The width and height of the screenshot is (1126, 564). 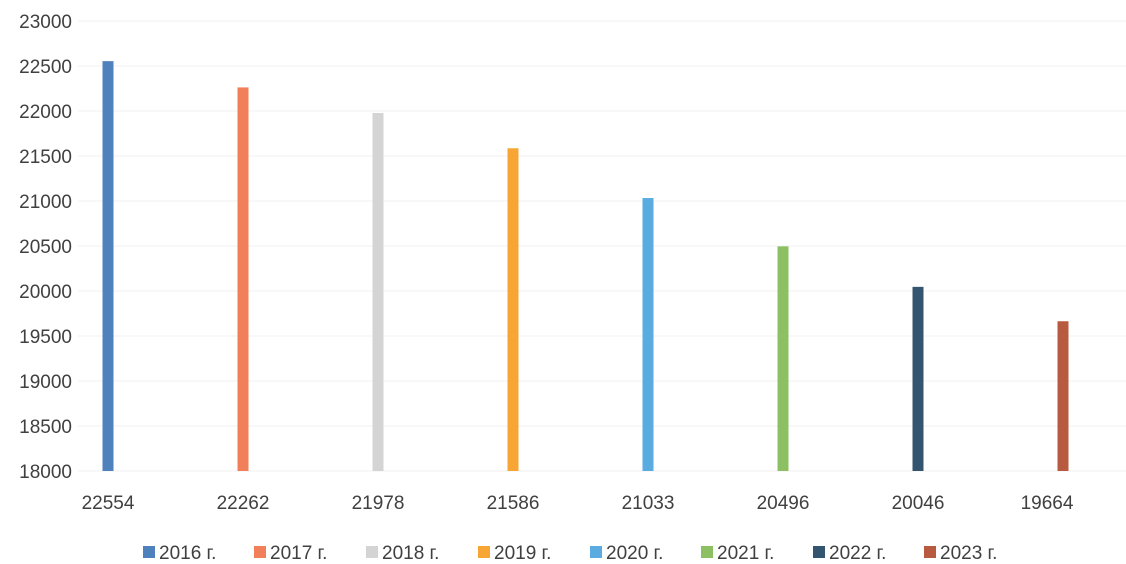 I want to click on legend-item: 2023 г., so click(x=960, y=553).